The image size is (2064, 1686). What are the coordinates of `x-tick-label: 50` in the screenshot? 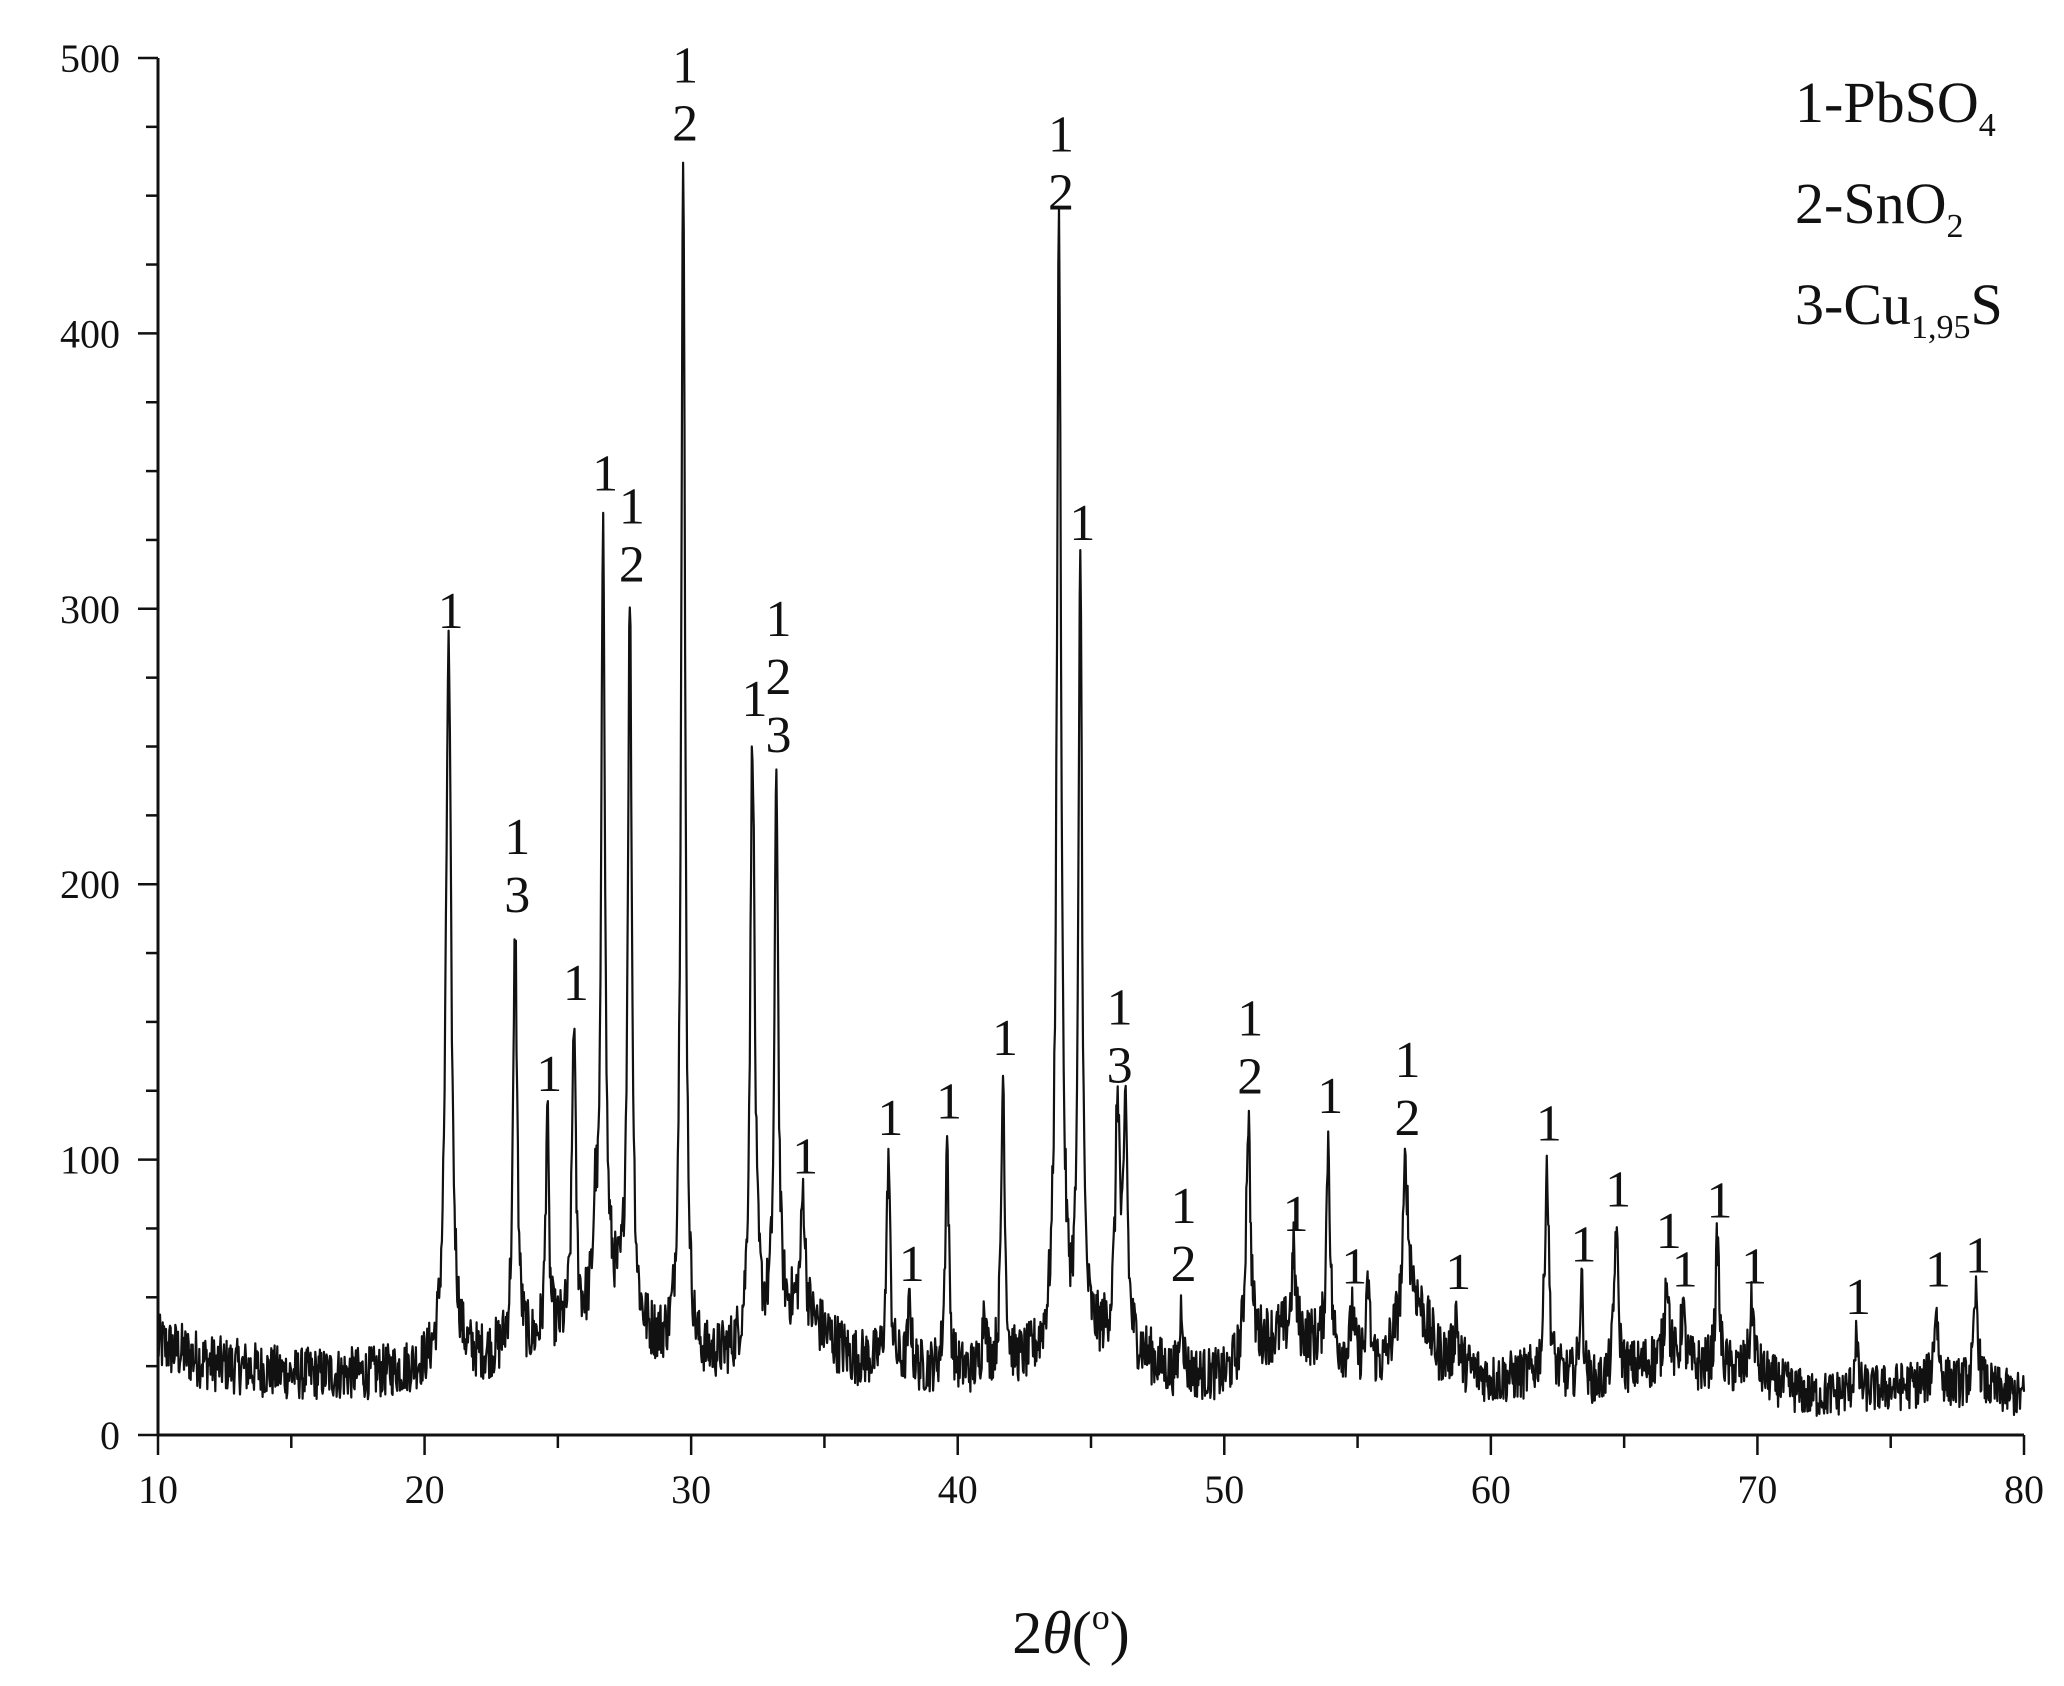 It's located at (1224, 1489).